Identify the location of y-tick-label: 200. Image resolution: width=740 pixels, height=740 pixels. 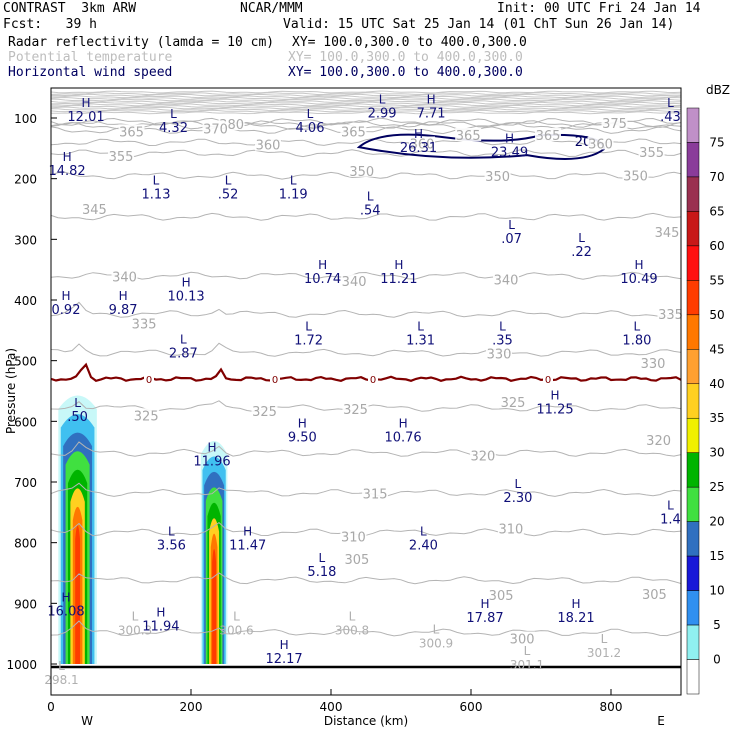
(25, 180).